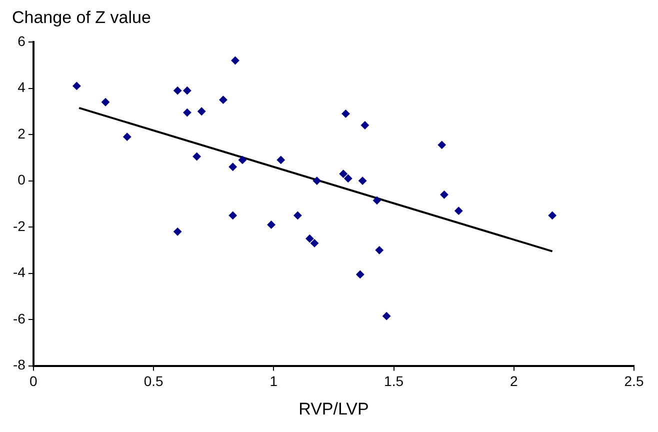 The image size is (658, 432). Describe the element at coordinates (394, 381) in the screenshot. I see `x-tick-label: 1.5` at that location.